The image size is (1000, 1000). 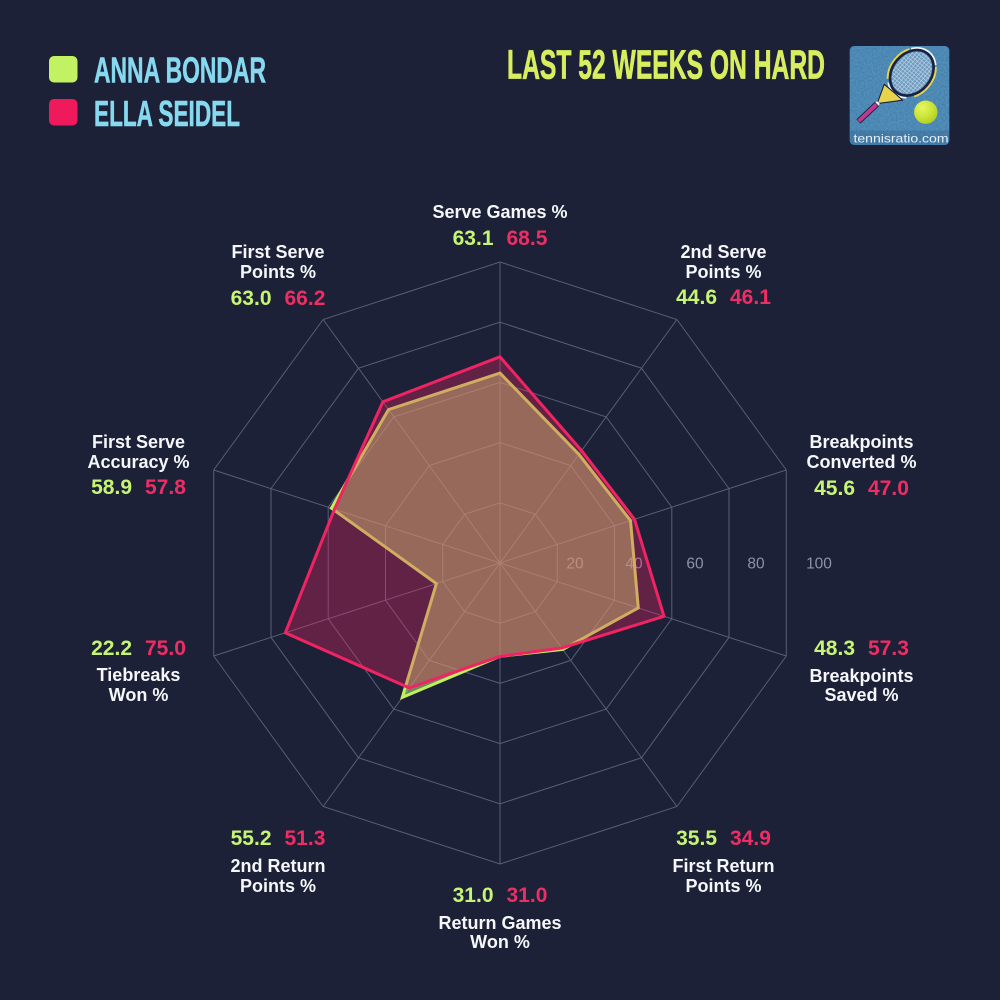 What do you see at coordinates (180, 69) in the screenshot?
I see `svg-text: ANNA BONDAR` at bounding box center [180, 69].